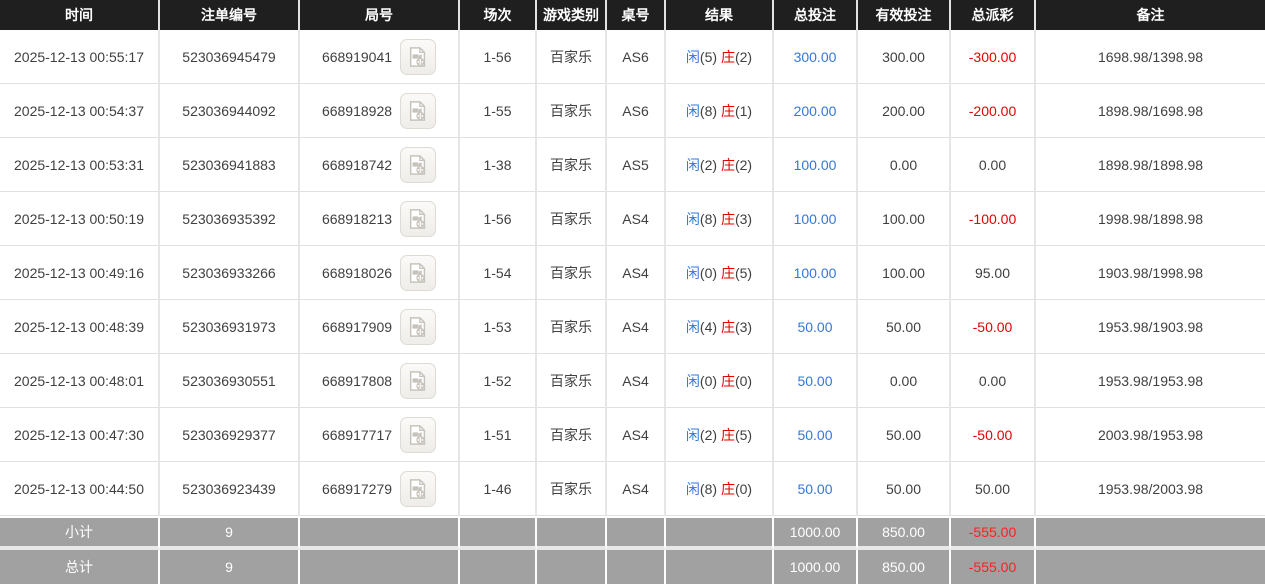 The height and width of the screenshot is (584, 1265). What do you see at coordinates (993, 567) in the screenshot?
I see `summary-payout: -555.00` at bounding box center [993, 567].